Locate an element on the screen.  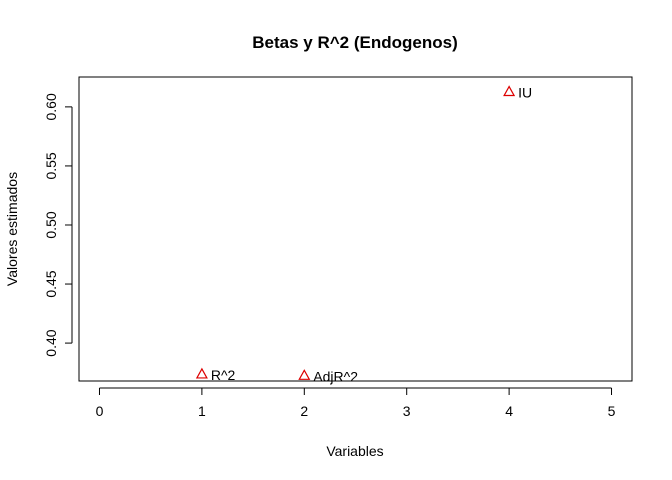
y-tick-label: 0.45 is located at coordinates (51, 283).